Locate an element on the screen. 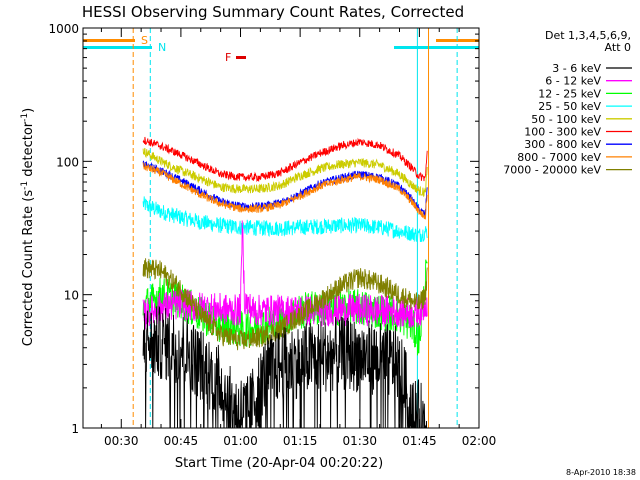  legend-label-0: 3 - 6 keV is located at coordinates (576, 68).